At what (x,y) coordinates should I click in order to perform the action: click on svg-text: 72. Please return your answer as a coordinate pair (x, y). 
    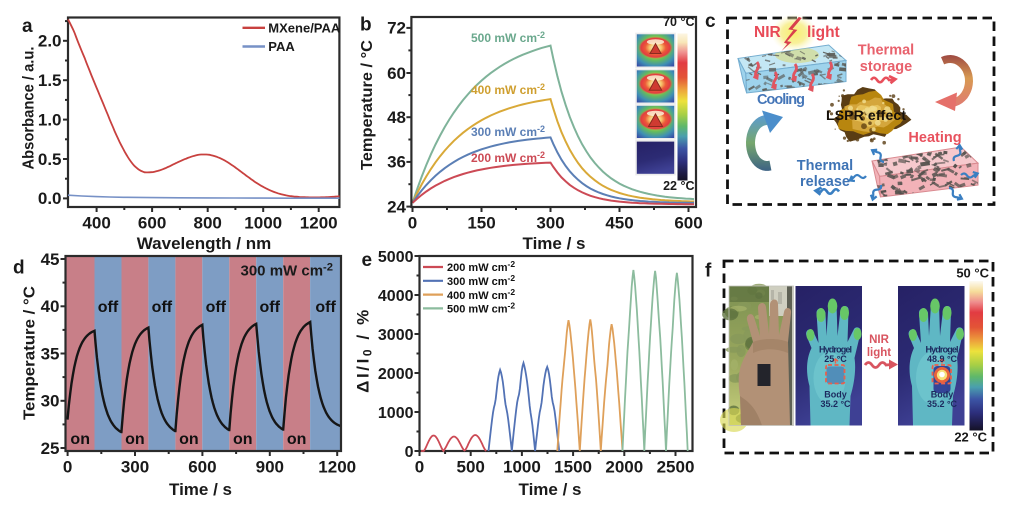
    Looking at the image, I should click on (396, 28).